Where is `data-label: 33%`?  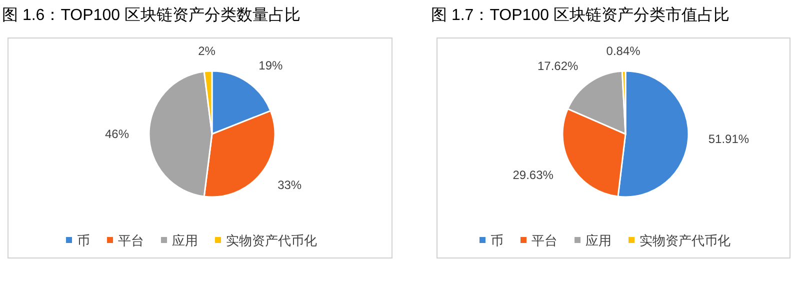 data-label: 33% is located at coordinates (290, 185).